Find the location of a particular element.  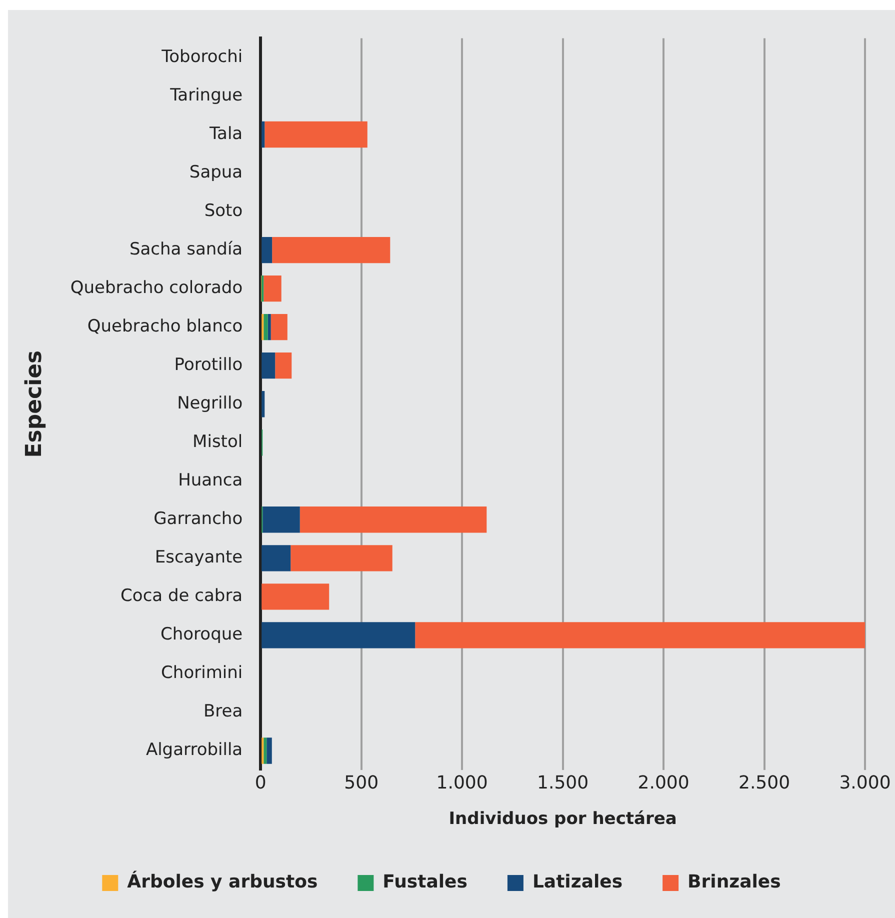

y-tick-label: Soto is located at coordinates (223, 210).